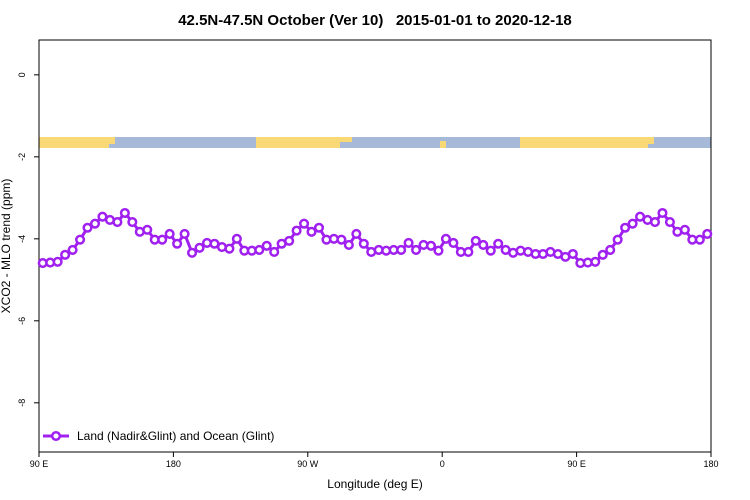 This screenshot has height=500, width=750. I want to click on x-tick-label: 90 W, so click(308, 464).